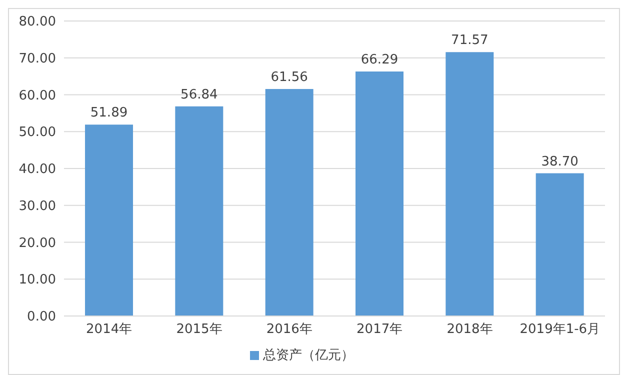 The width and height of the screenshot is (627, 375). I want to click on data-label: 56.84, so click(199, 94).